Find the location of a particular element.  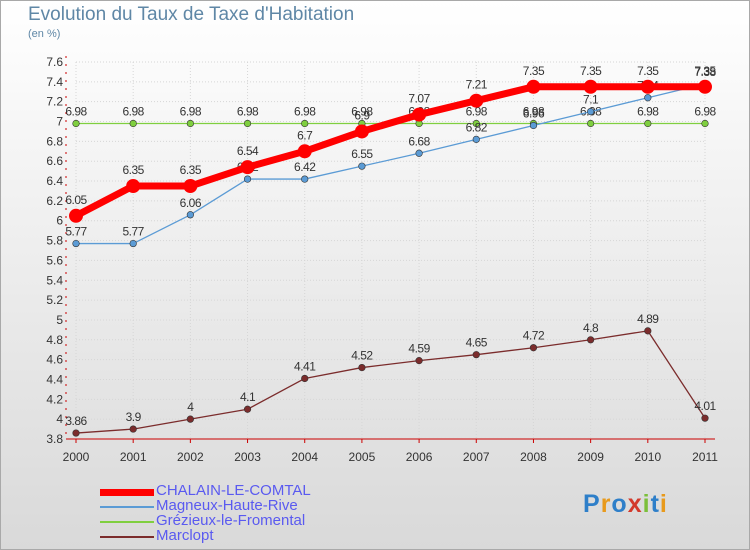

data-label: 6.9 is located at coordinates (362, 115).